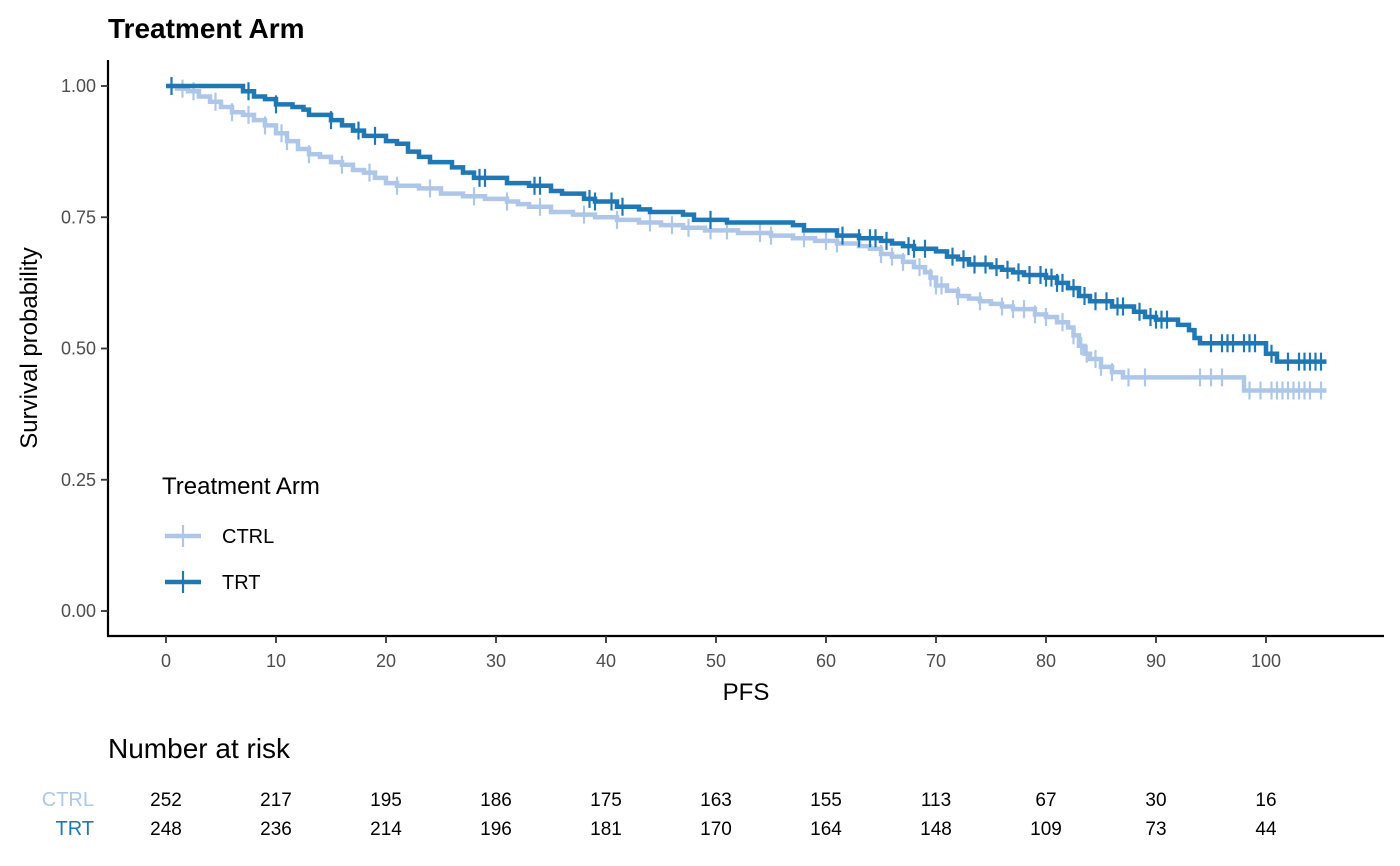 This screenshot has width=1400, height=866. I want to click on x-tick-label: 60, so click(826, 661).